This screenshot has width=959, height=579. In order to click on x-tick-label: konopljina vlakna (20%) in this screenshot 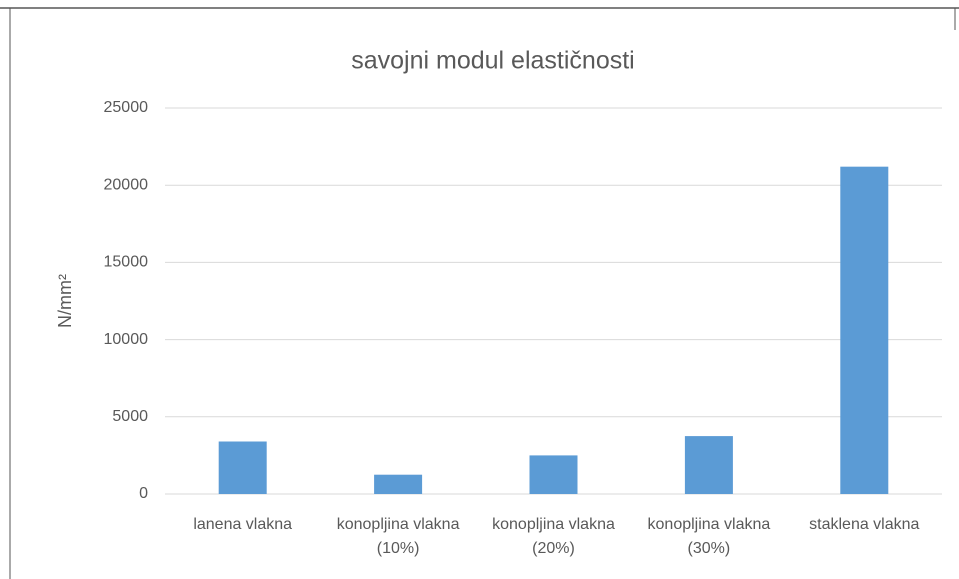, I will do `click(553, 536)`.